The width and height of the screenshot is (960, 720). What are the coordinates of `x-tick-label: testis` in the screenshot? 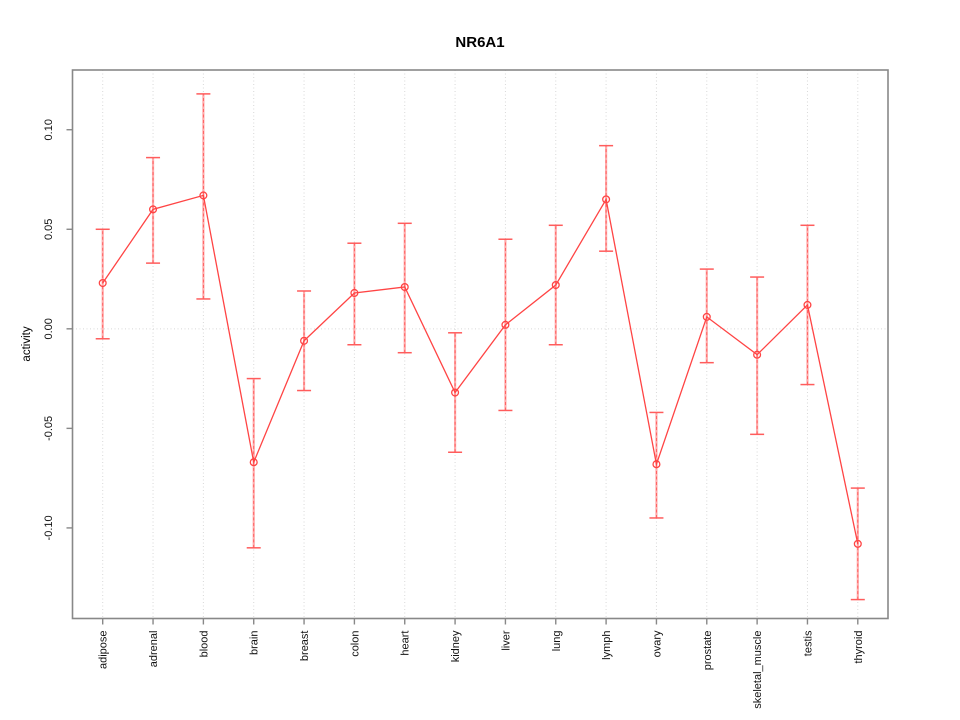 It's located at (808, 643).